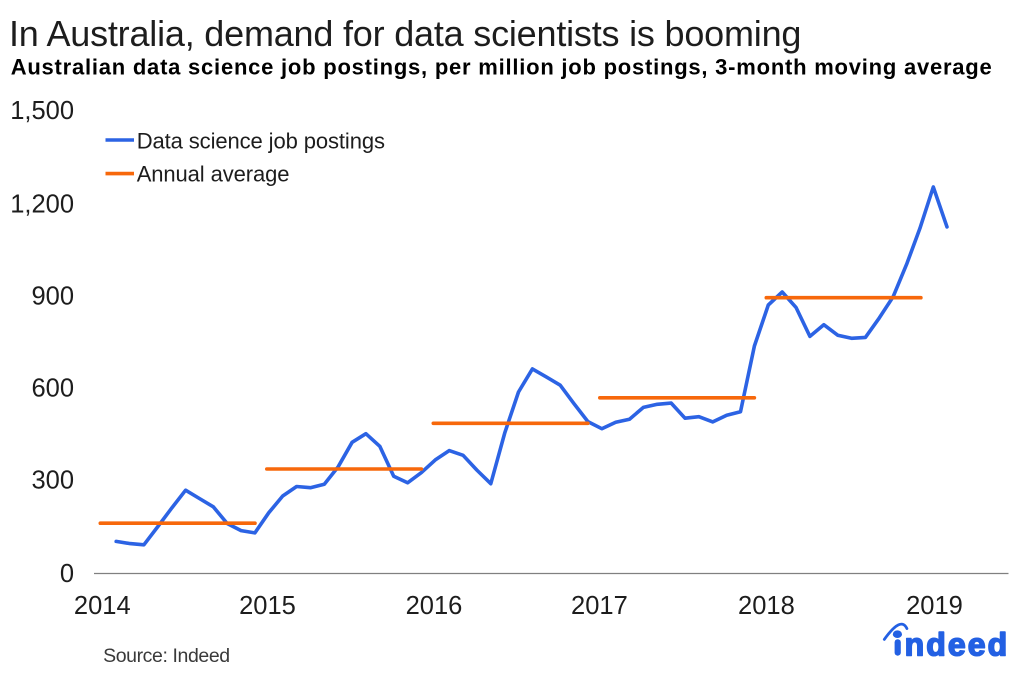 Image resolution: width=1024 pixels, height=673 pixels. Describe the element at coordinates (67, 574) in the screenshot. I see `svg-text: 0` at that location.